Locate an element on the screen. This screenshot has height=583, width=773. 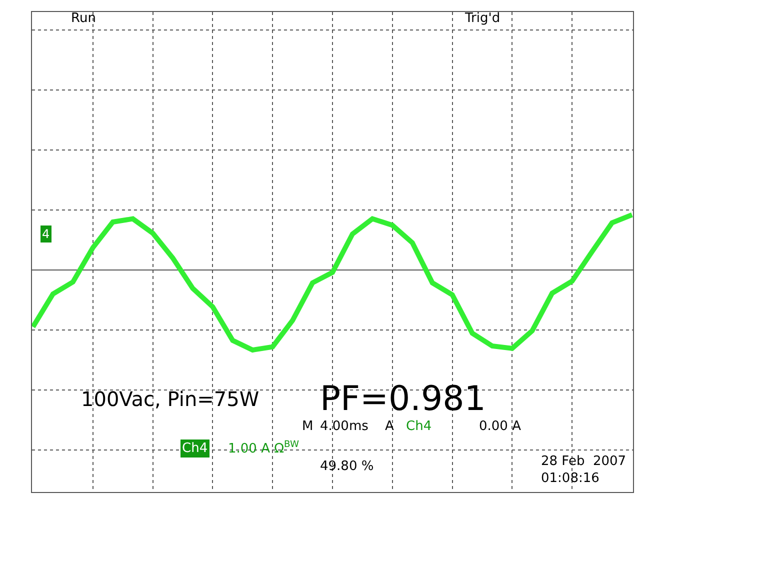
text: A is located at coordinates (389, 426).